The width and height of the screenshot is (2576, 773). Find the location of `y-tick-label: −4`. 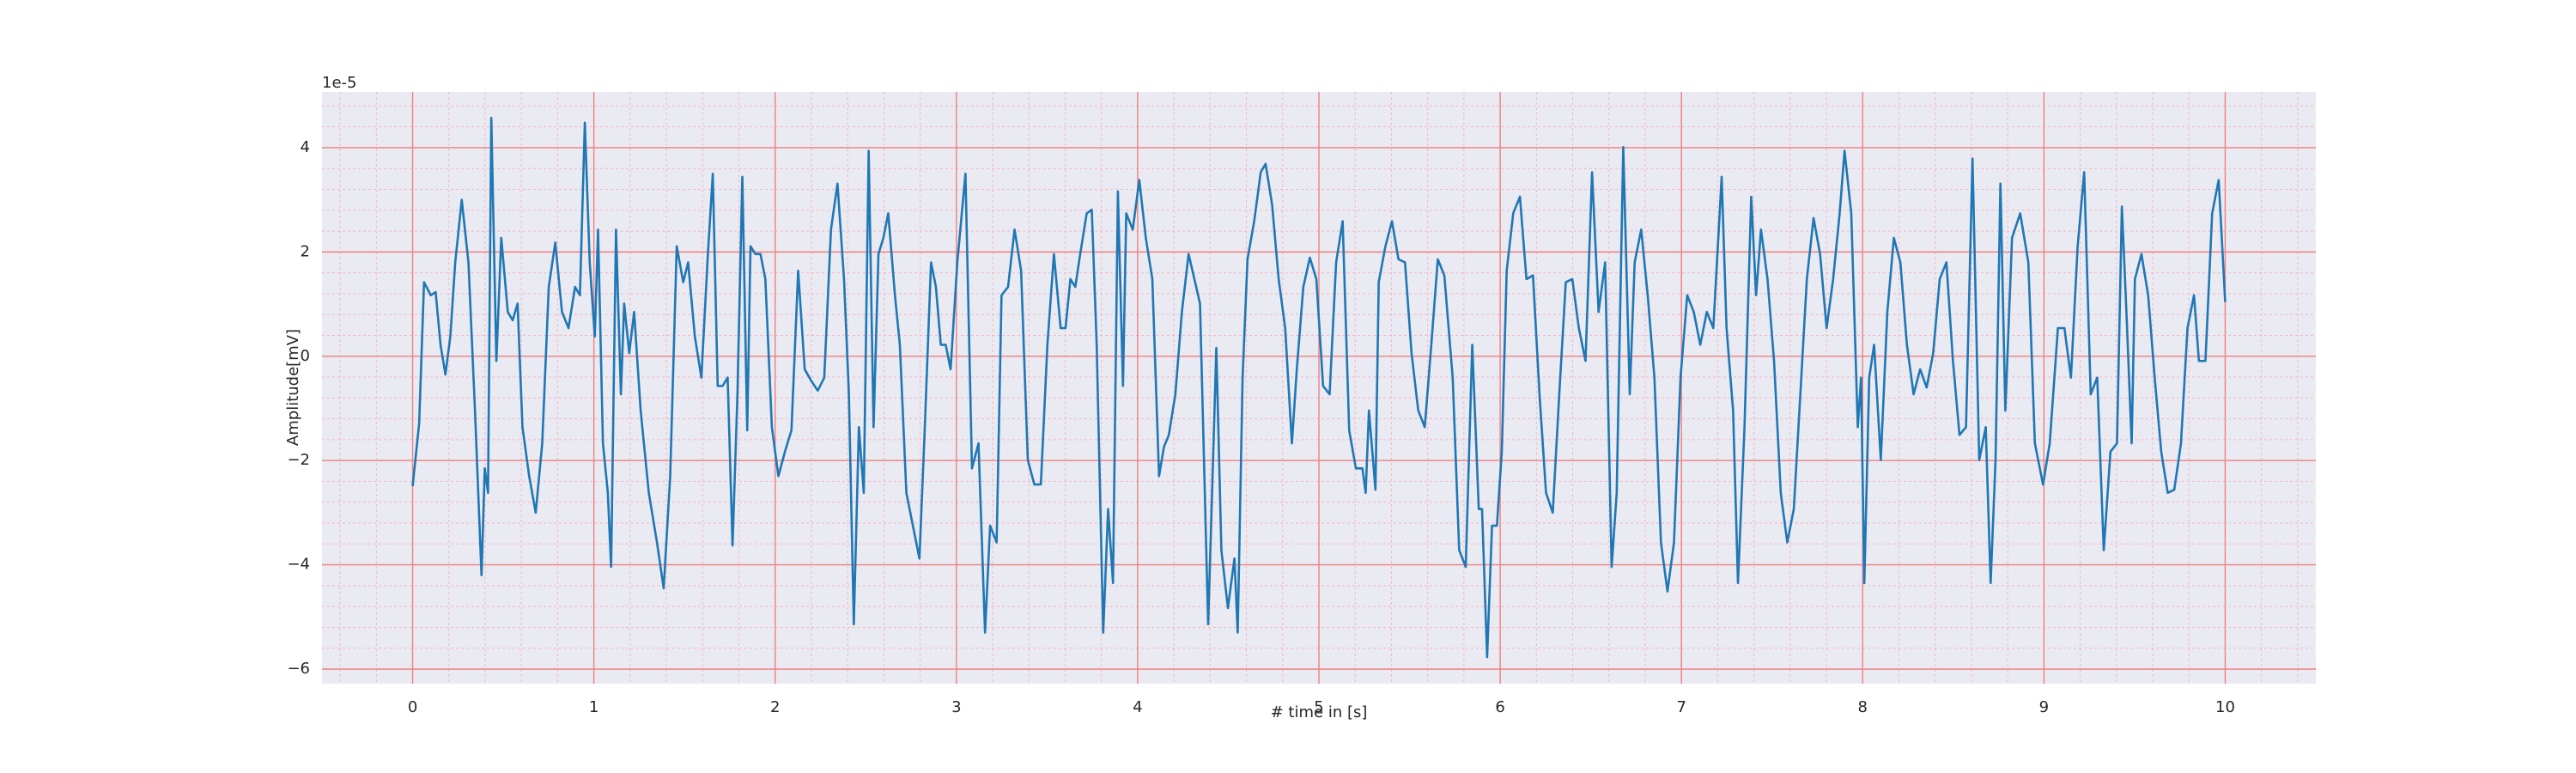

y-tick-label: −4 is located at coordinates (298, 565).